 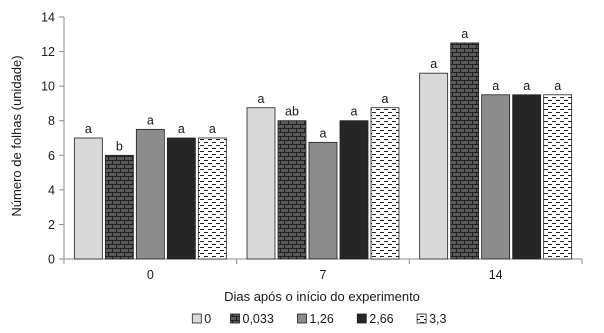 I want to click on y-tick-label: 0, so click(x=51, y=260).